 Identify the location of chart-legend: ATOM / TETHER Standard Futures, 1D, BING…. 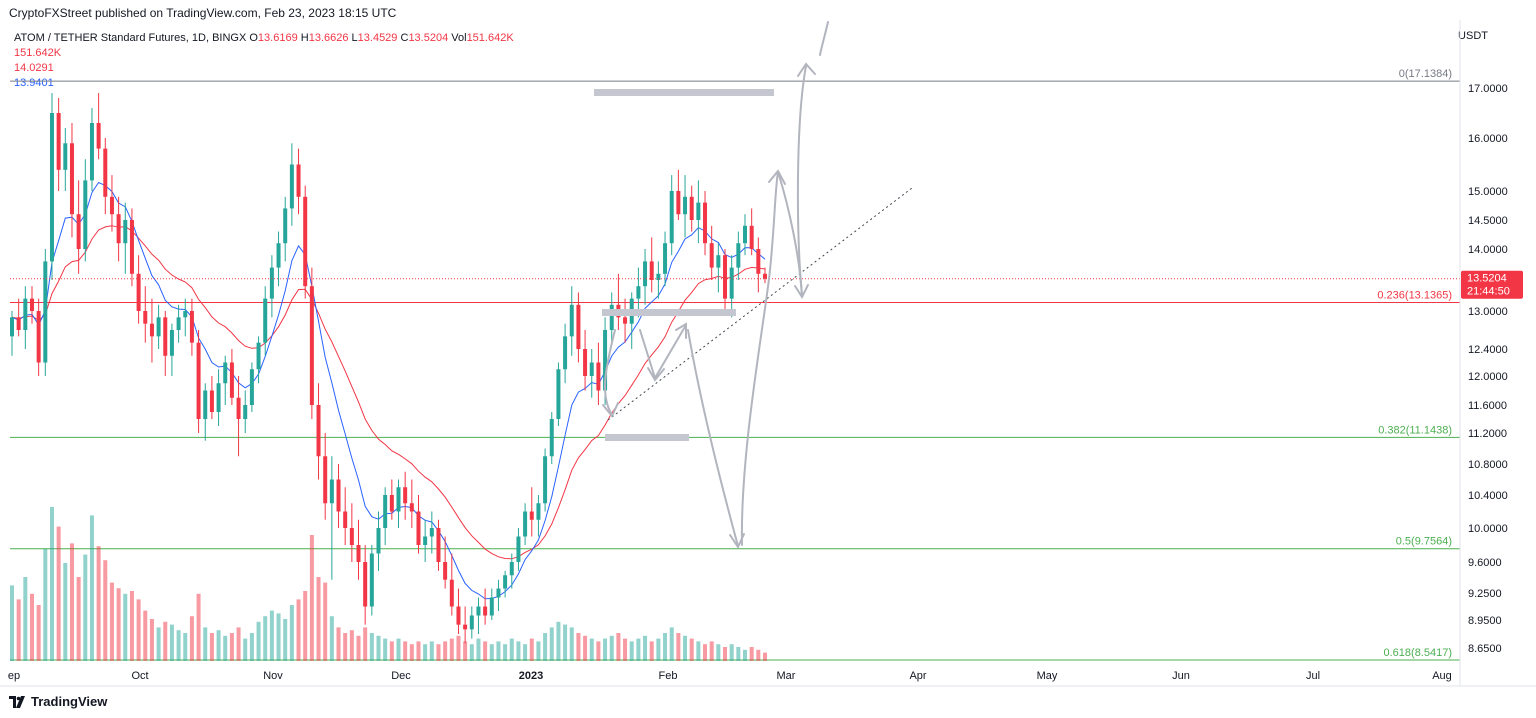
(264, 61).